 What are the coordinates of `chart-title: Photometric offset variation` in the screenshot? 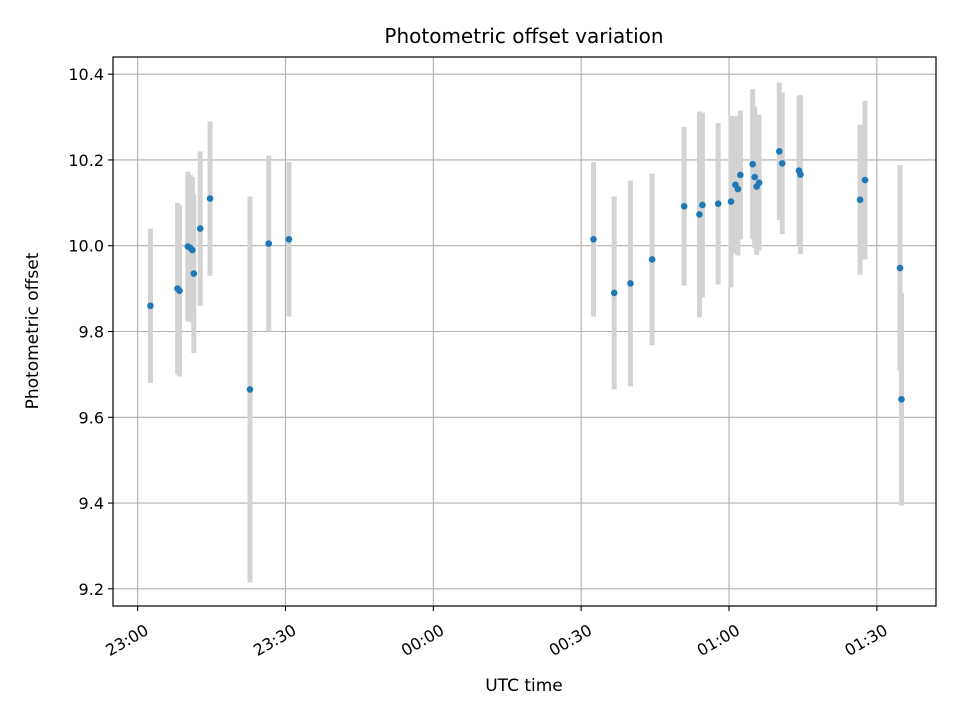 It's located at (523, 36).